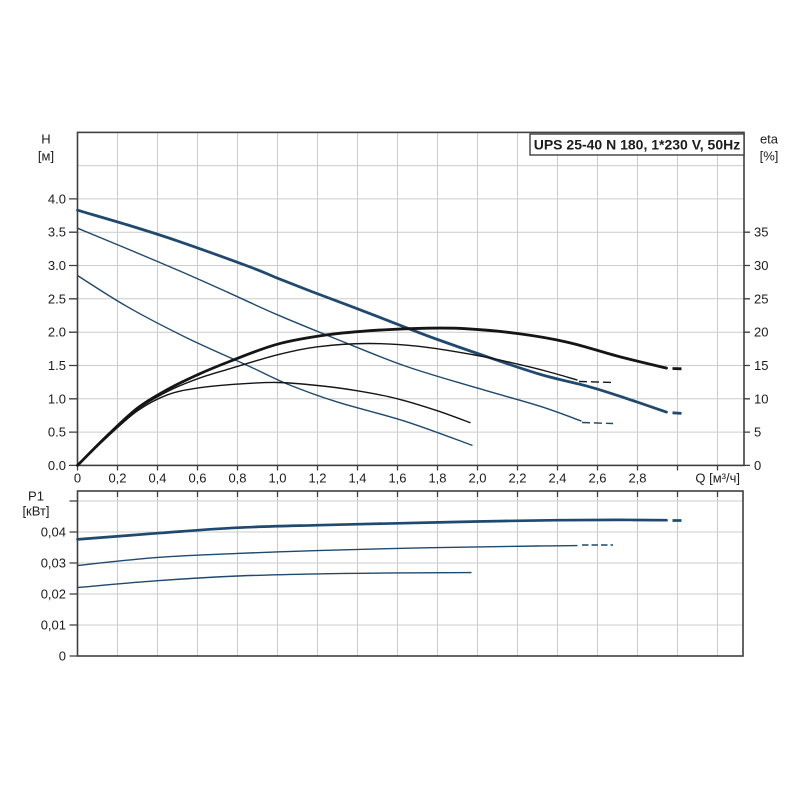 Image resolution: width=800 pixels, height=805 pixels. I want to click on svg-text: 0,04, so click(53, 532).